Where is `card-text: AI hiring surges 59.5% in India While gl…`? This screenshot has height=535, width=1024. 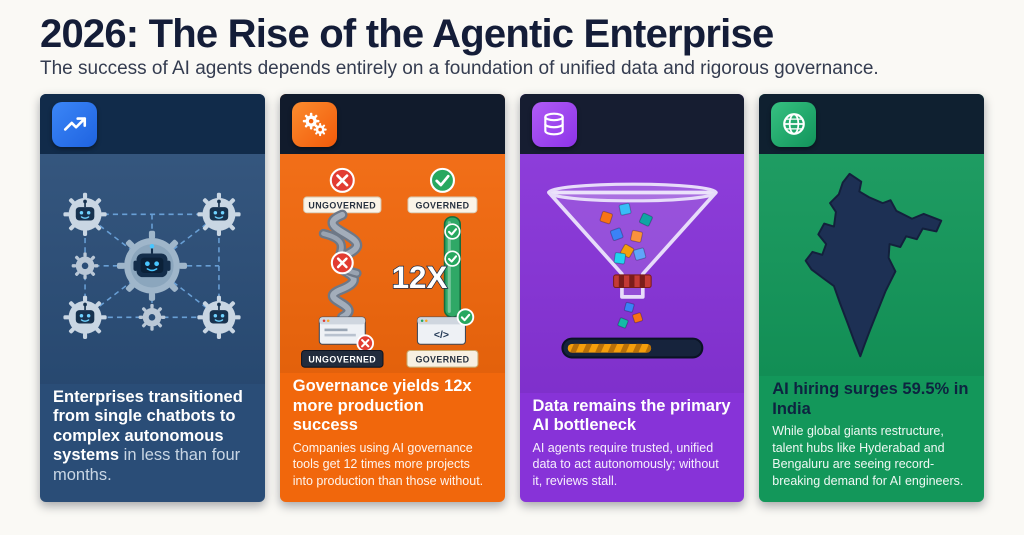 card-text: AI hiring surges 59.5% in India While gl… is located at coordinates (871, 439).